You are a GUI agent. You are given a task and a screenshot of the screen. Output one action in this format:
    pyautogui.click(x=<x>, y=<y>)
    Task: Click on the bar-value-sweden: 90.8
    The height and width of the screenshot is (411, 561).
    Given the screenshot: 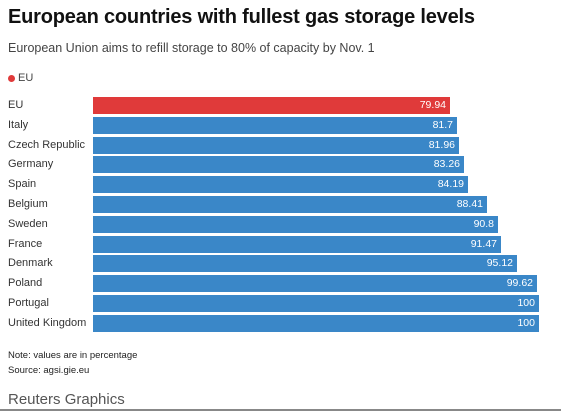 What is the action you would take?
    pyautogui.click(x=483, y=224)
    